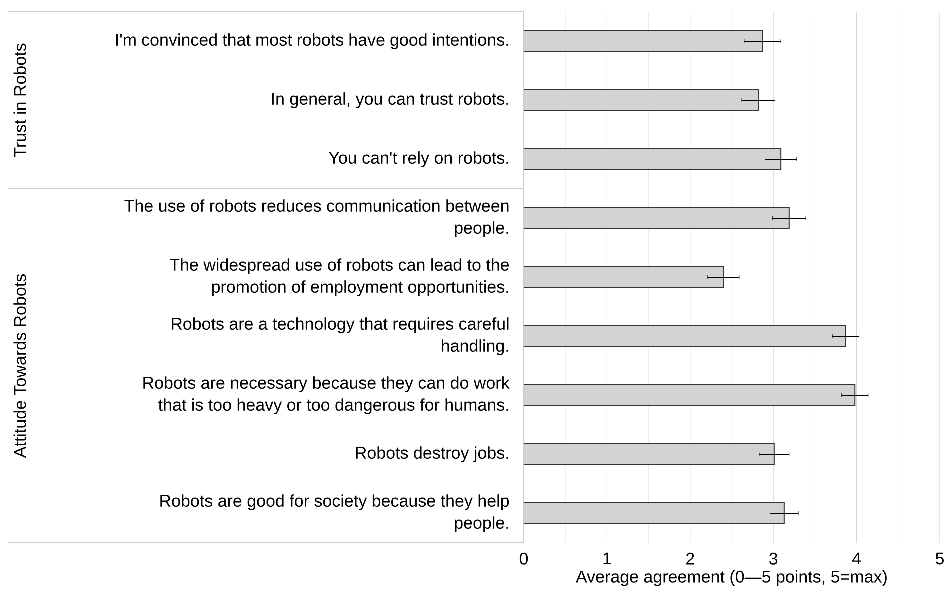 The width and height of the screenshot is (952, 607). I want to click on text: Trust in Robots, so click(20, 101).